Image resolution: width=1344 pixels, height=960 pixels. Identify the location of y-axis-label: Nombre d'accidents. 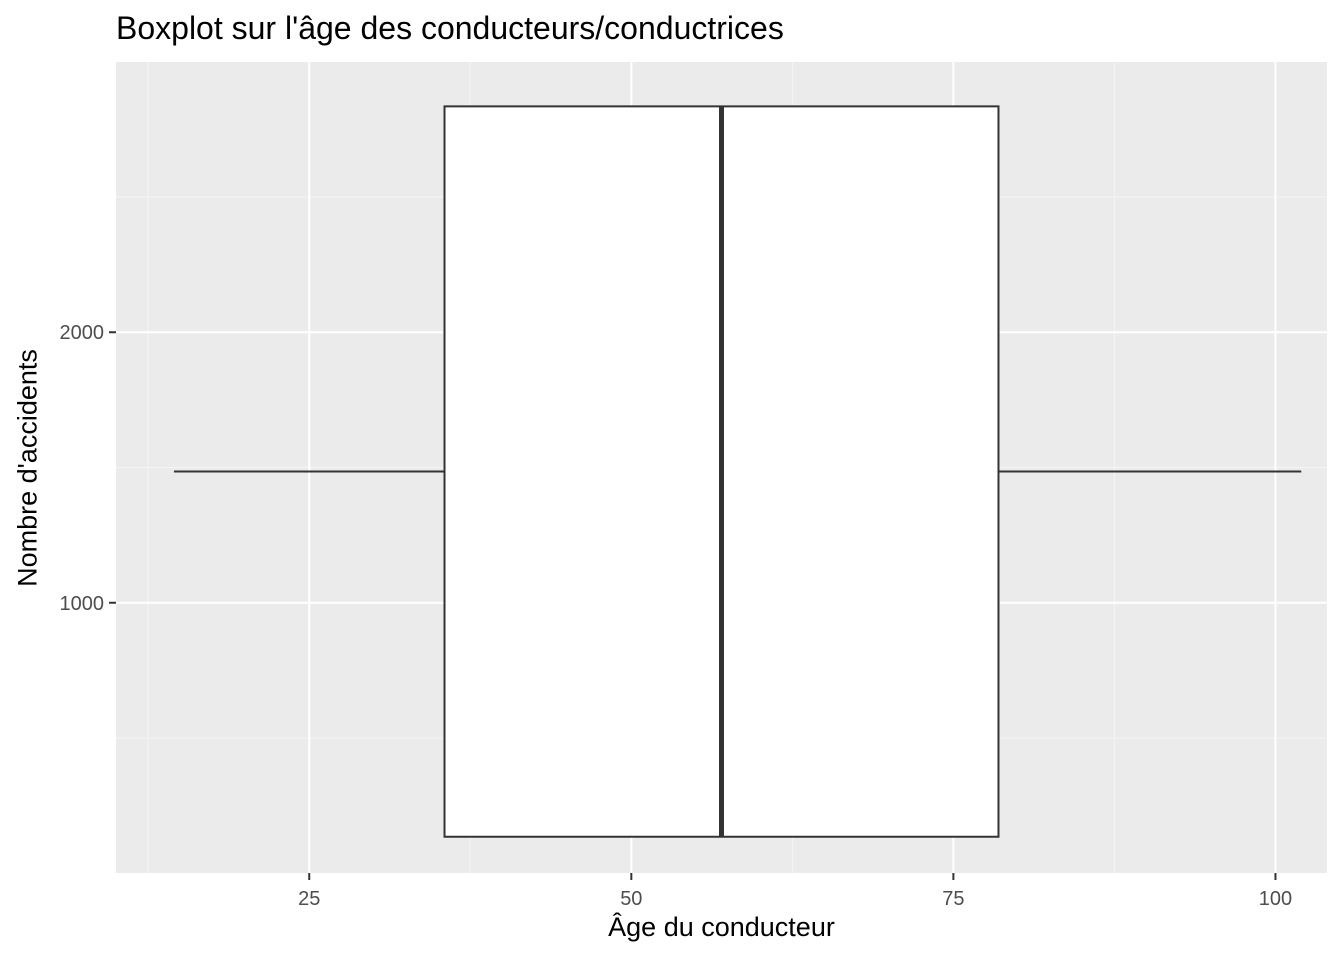
(27, 468).